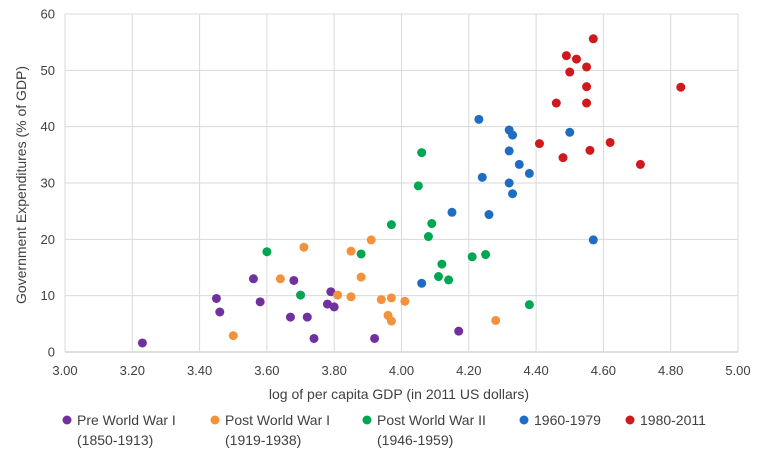  What do you see at coordinates (115, 440) in the screenshot?
I see `legend-label-period: (1850-1913)` at bounding box center [115, 440].